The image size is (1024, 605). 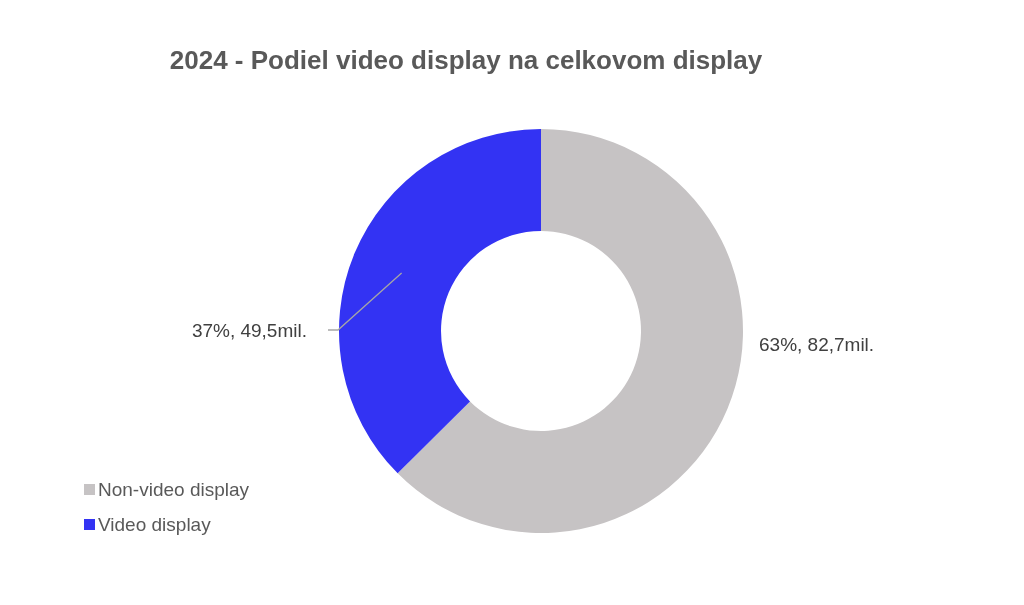 What do you see at coordinates (466, 60) in the screenshot?
I see `chart-title: 2024 - Podiel video display na celkovom display` at bounding box center [466, 60].